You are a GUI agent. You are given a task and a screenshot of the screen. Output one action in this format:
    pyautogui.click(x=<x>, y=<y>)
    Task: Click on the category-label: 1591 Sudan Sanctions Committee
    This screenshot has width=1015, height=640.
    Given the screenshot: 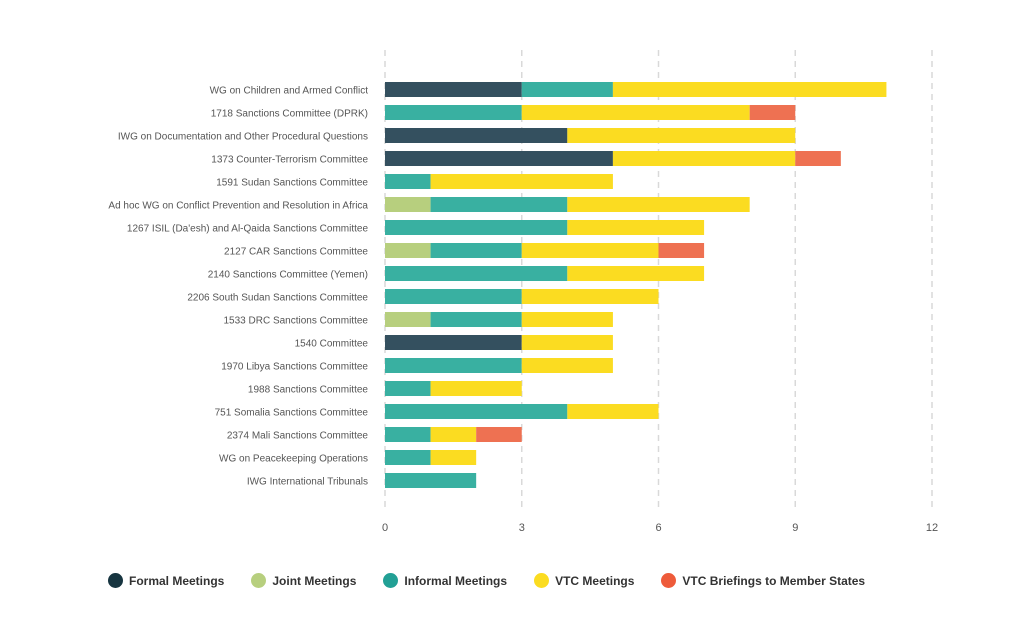 What is the action you would take?
    pyautogui.click(x=292, y=183)
    